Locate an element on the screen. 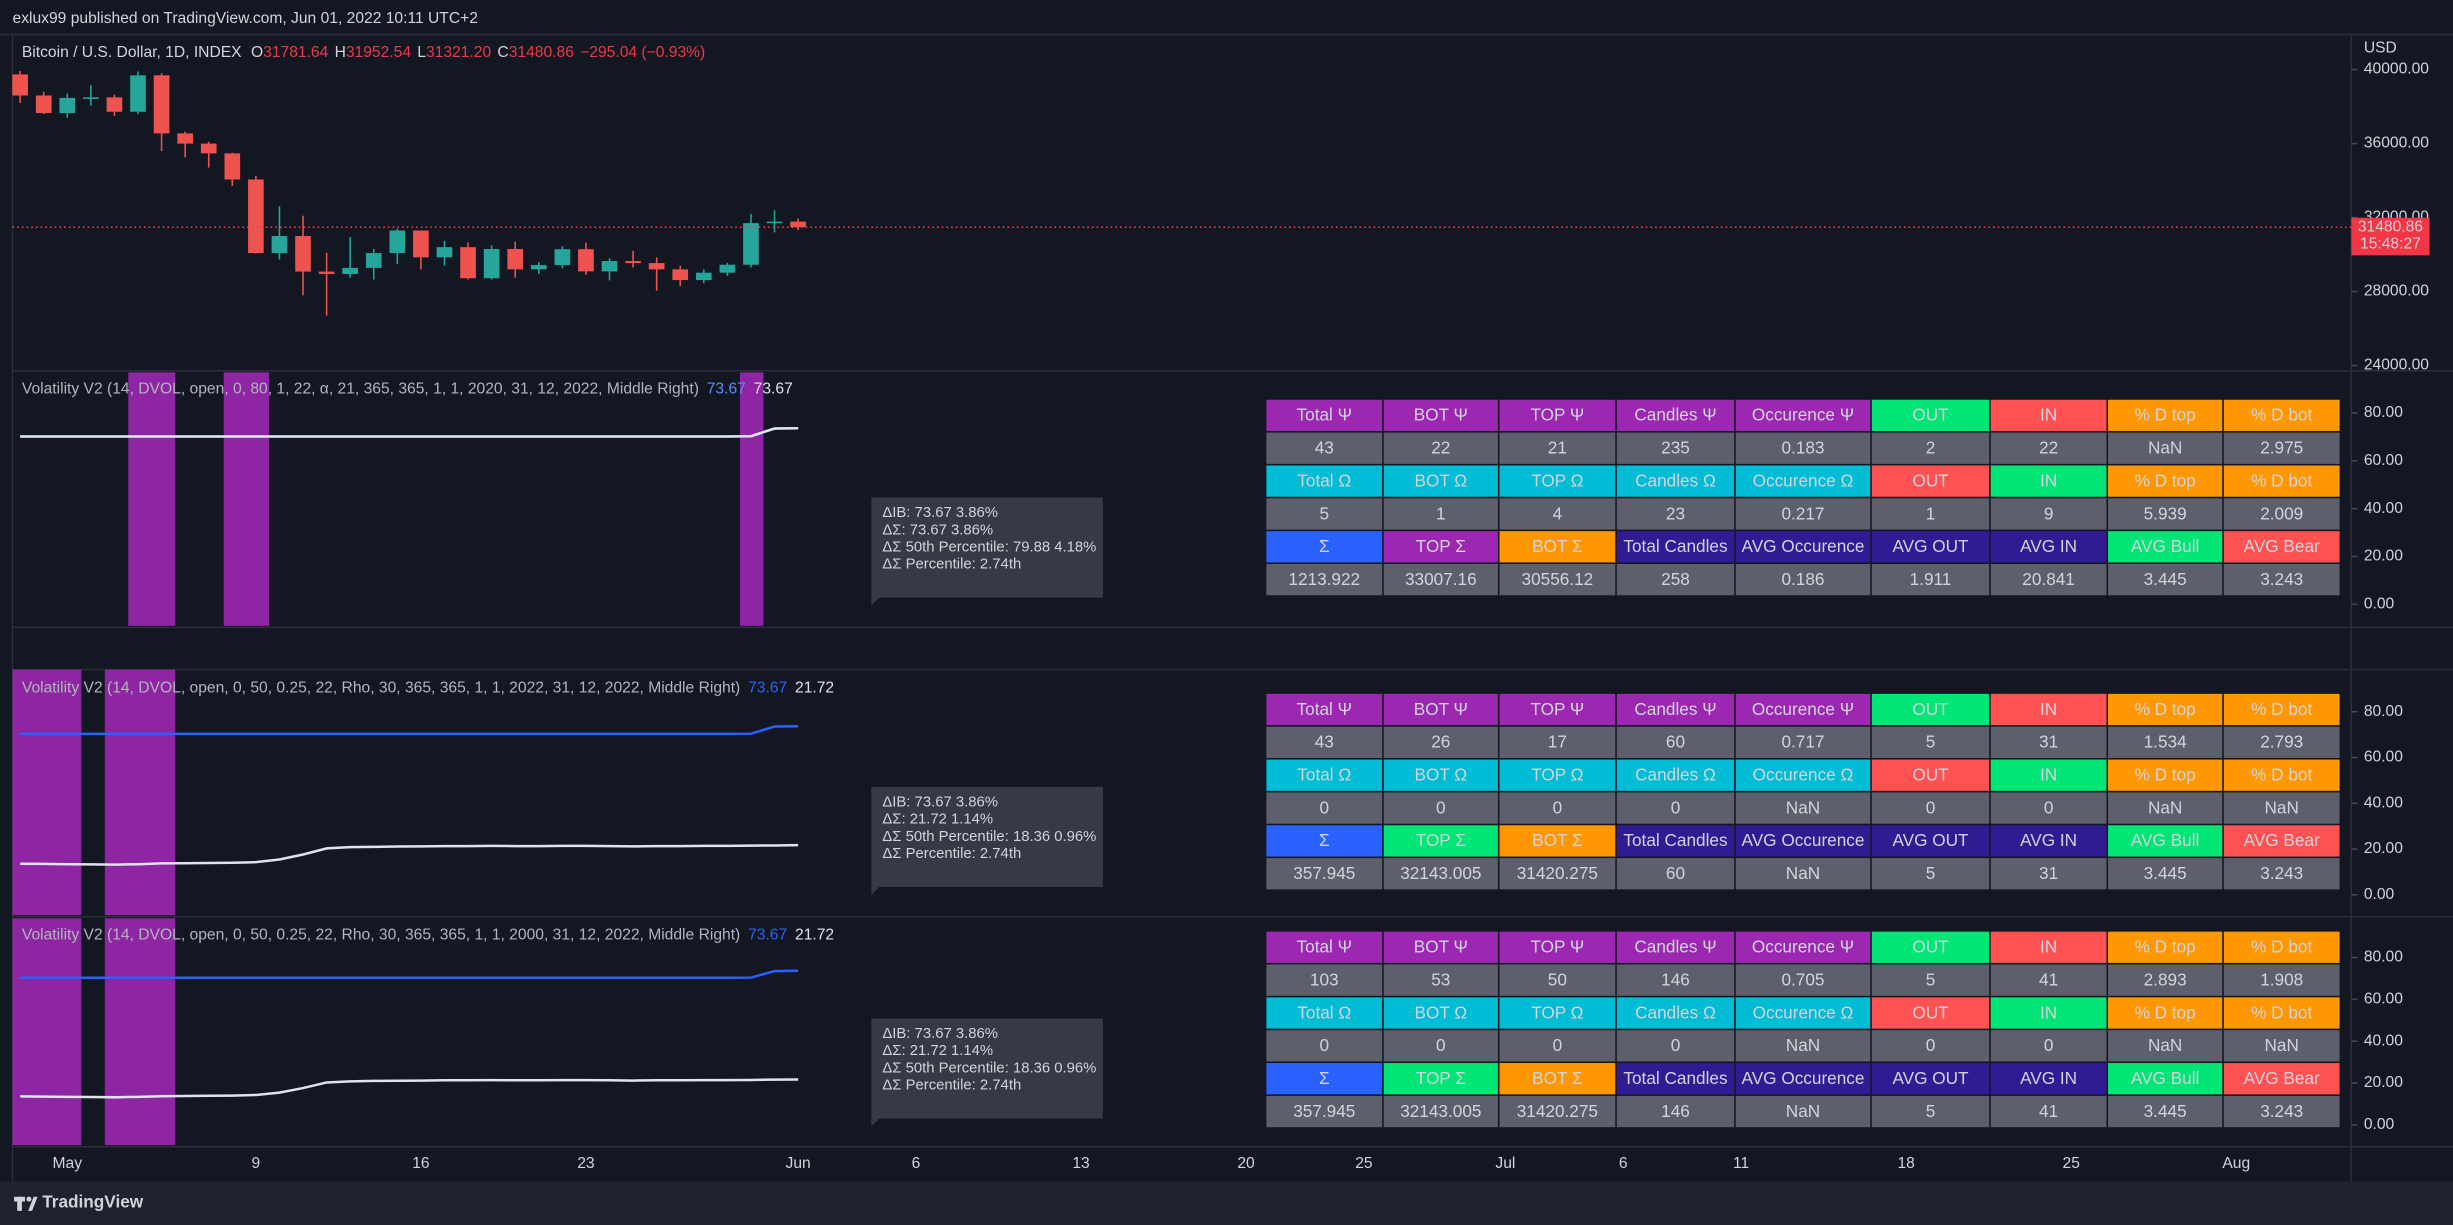  tooltip-line: ΔΣ 50th Percentile: 18.36 0.96% is located at coordinates (989, 837).